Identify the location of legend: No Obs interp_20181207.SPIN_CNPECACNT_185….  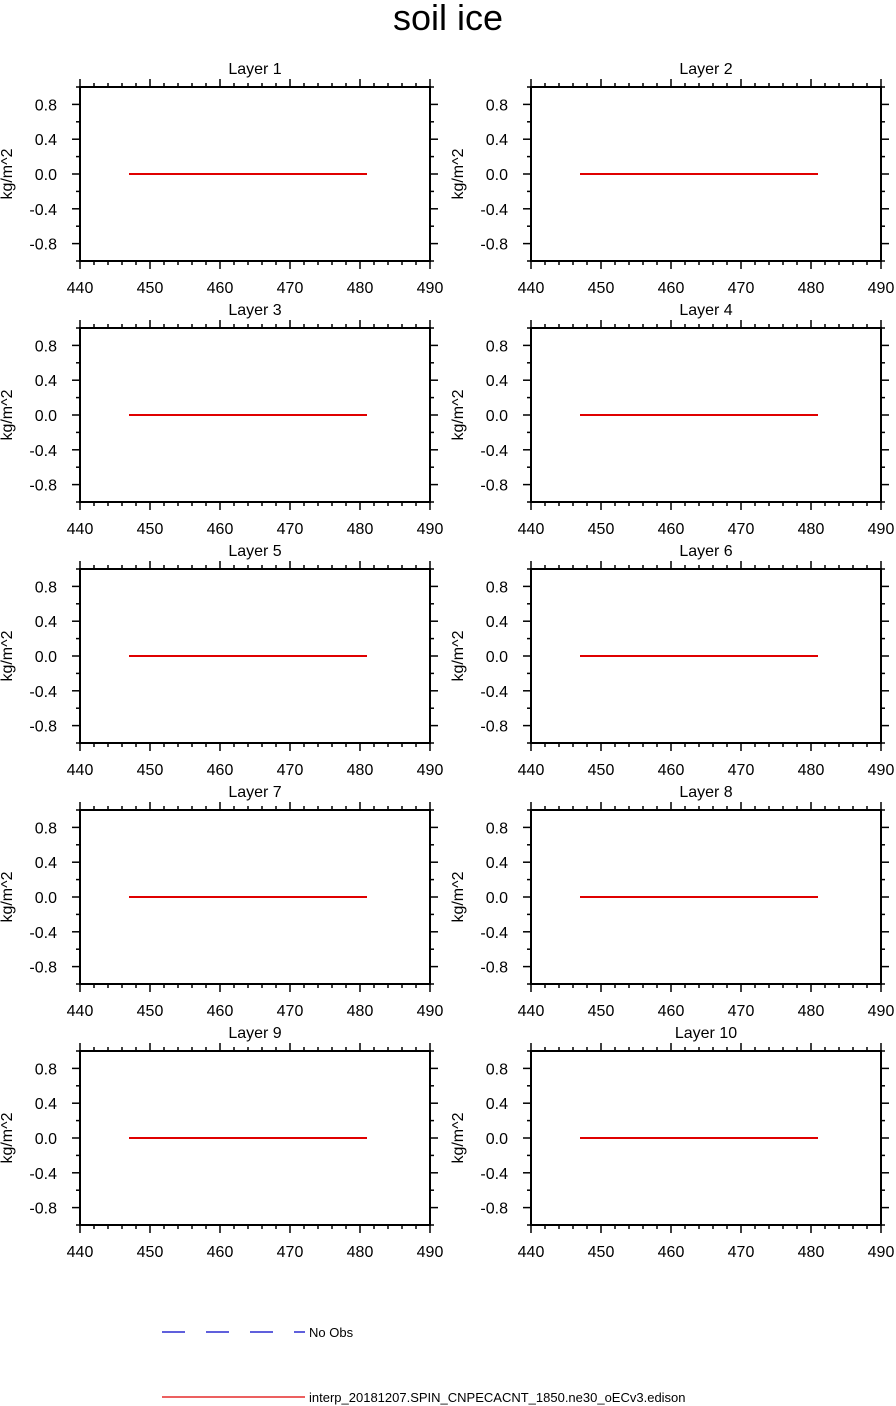
(424, 1365).